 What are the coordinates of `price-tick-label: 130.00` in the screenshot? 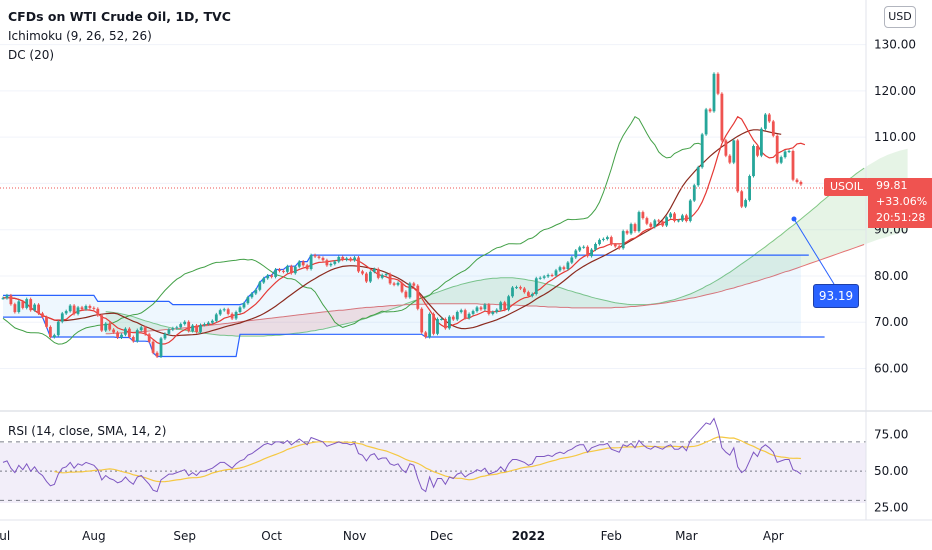 It's located at (895, 45).